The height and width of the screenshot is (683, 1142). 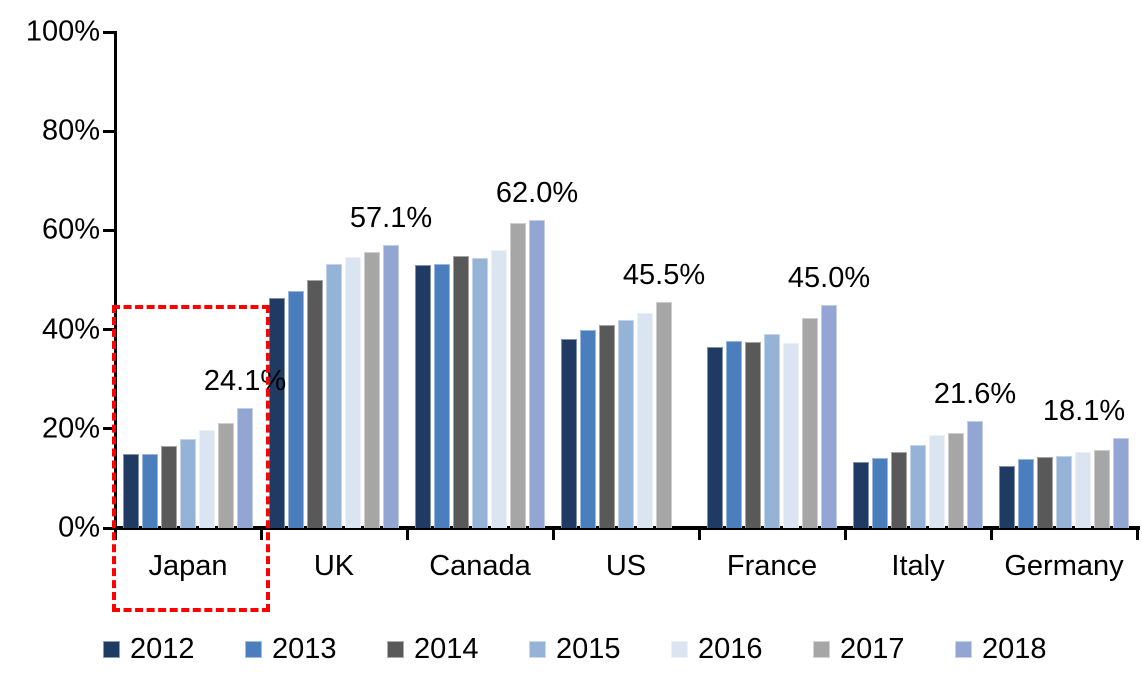 What do you see at coordinates (861, 495) in the screenshot?
I see `bar-italy-2012` at bounding box center [861, 495].